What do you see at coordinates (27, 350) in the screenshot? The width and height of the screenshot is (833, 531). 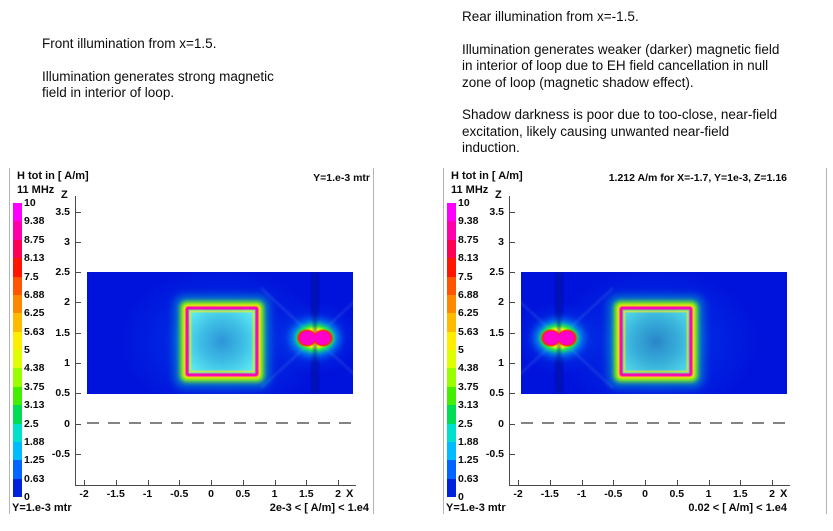 I see `colorbar-tick-label: 5` at bounding box center [27, 350].